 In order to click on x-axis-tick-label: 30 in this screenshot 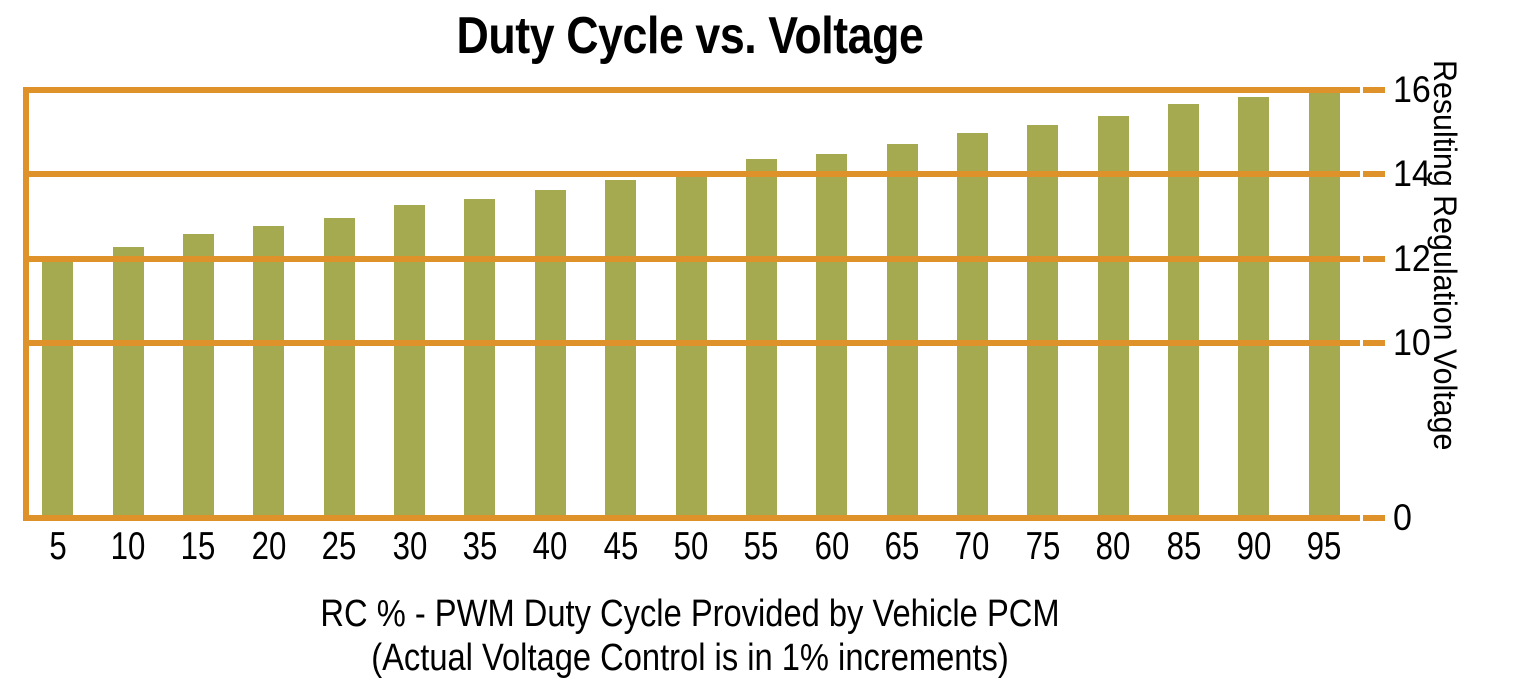, I will do `click(409, 546)`.